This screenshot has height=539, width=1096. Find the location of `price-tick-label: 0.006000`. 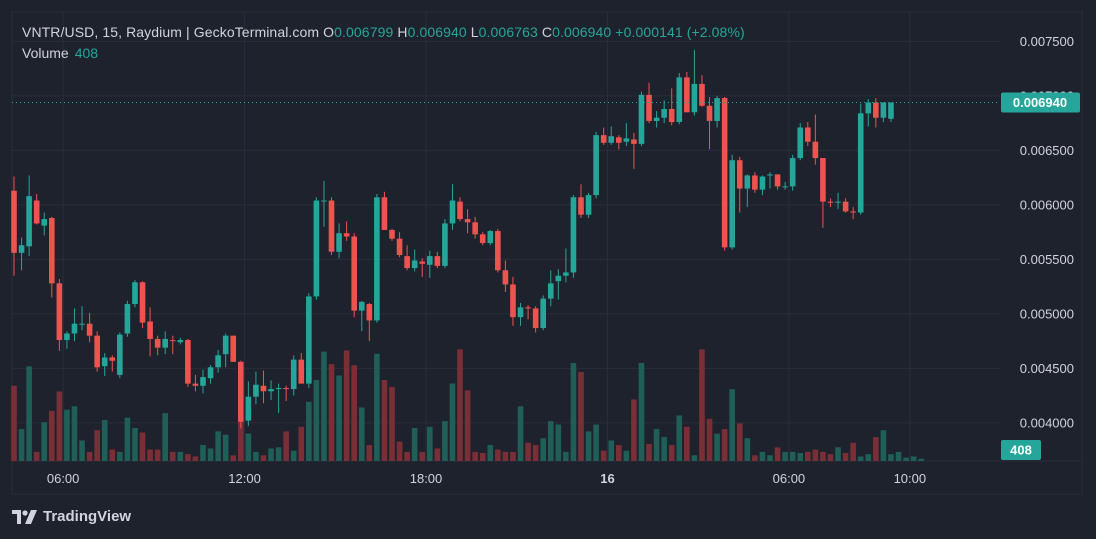

price-tick-label: 0.006000 is located at coordinates (1047, 204).